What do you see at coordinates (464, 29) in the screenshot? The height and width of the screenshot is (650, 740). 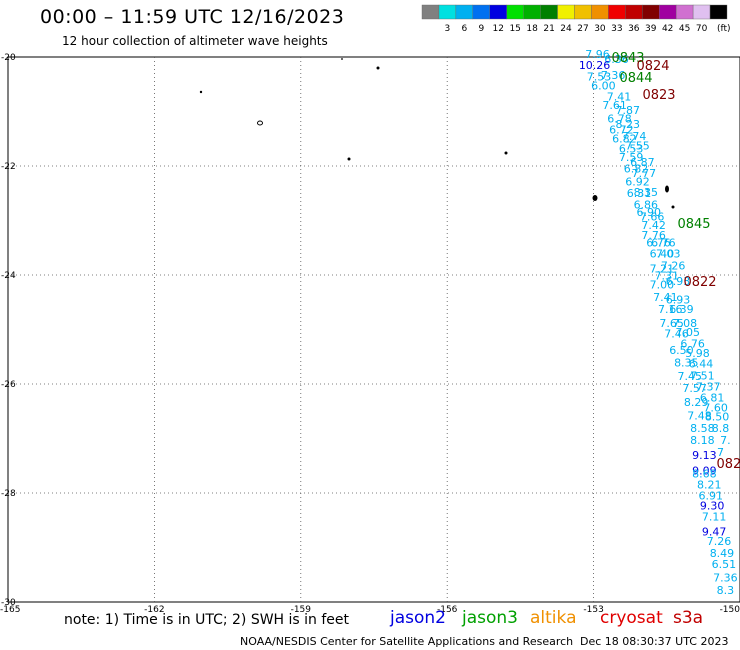 I see `colorbar-tick-label: 6` at bounding box center [464, 29].